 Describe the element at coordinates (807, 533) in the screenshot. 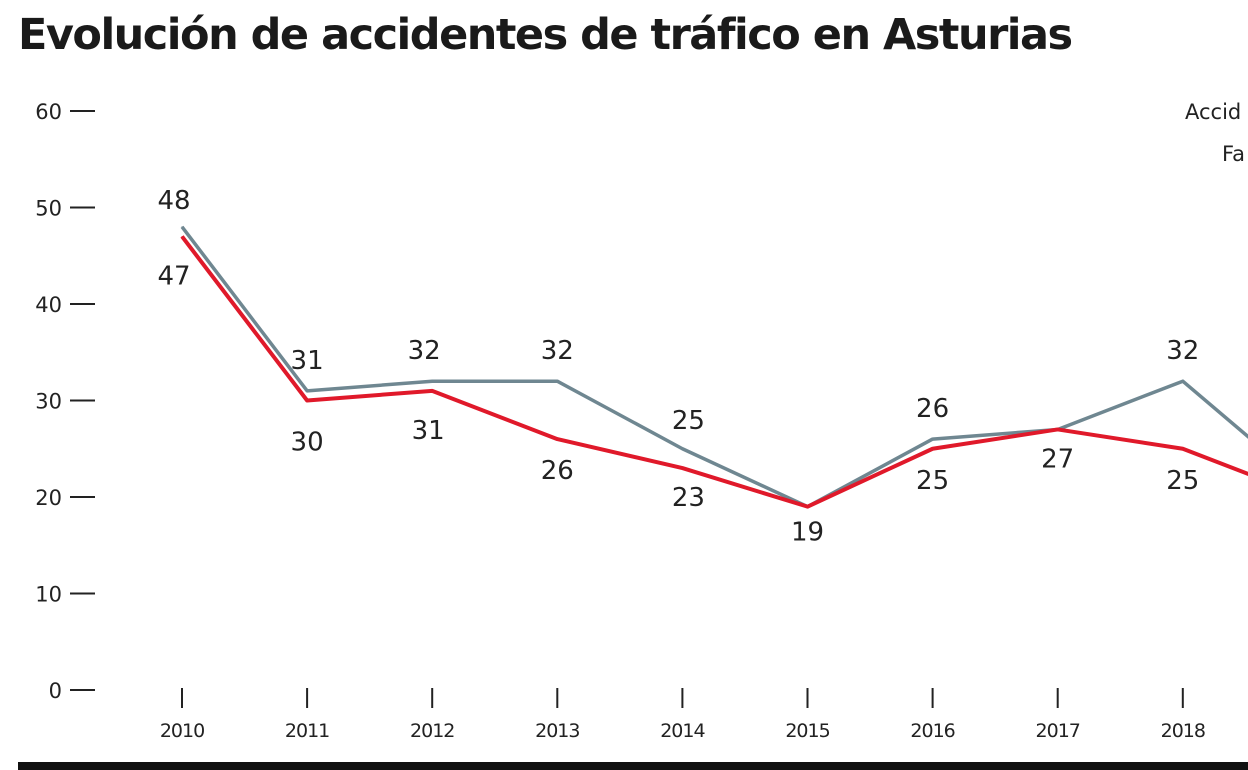

I see `data-label: 19` at that location.